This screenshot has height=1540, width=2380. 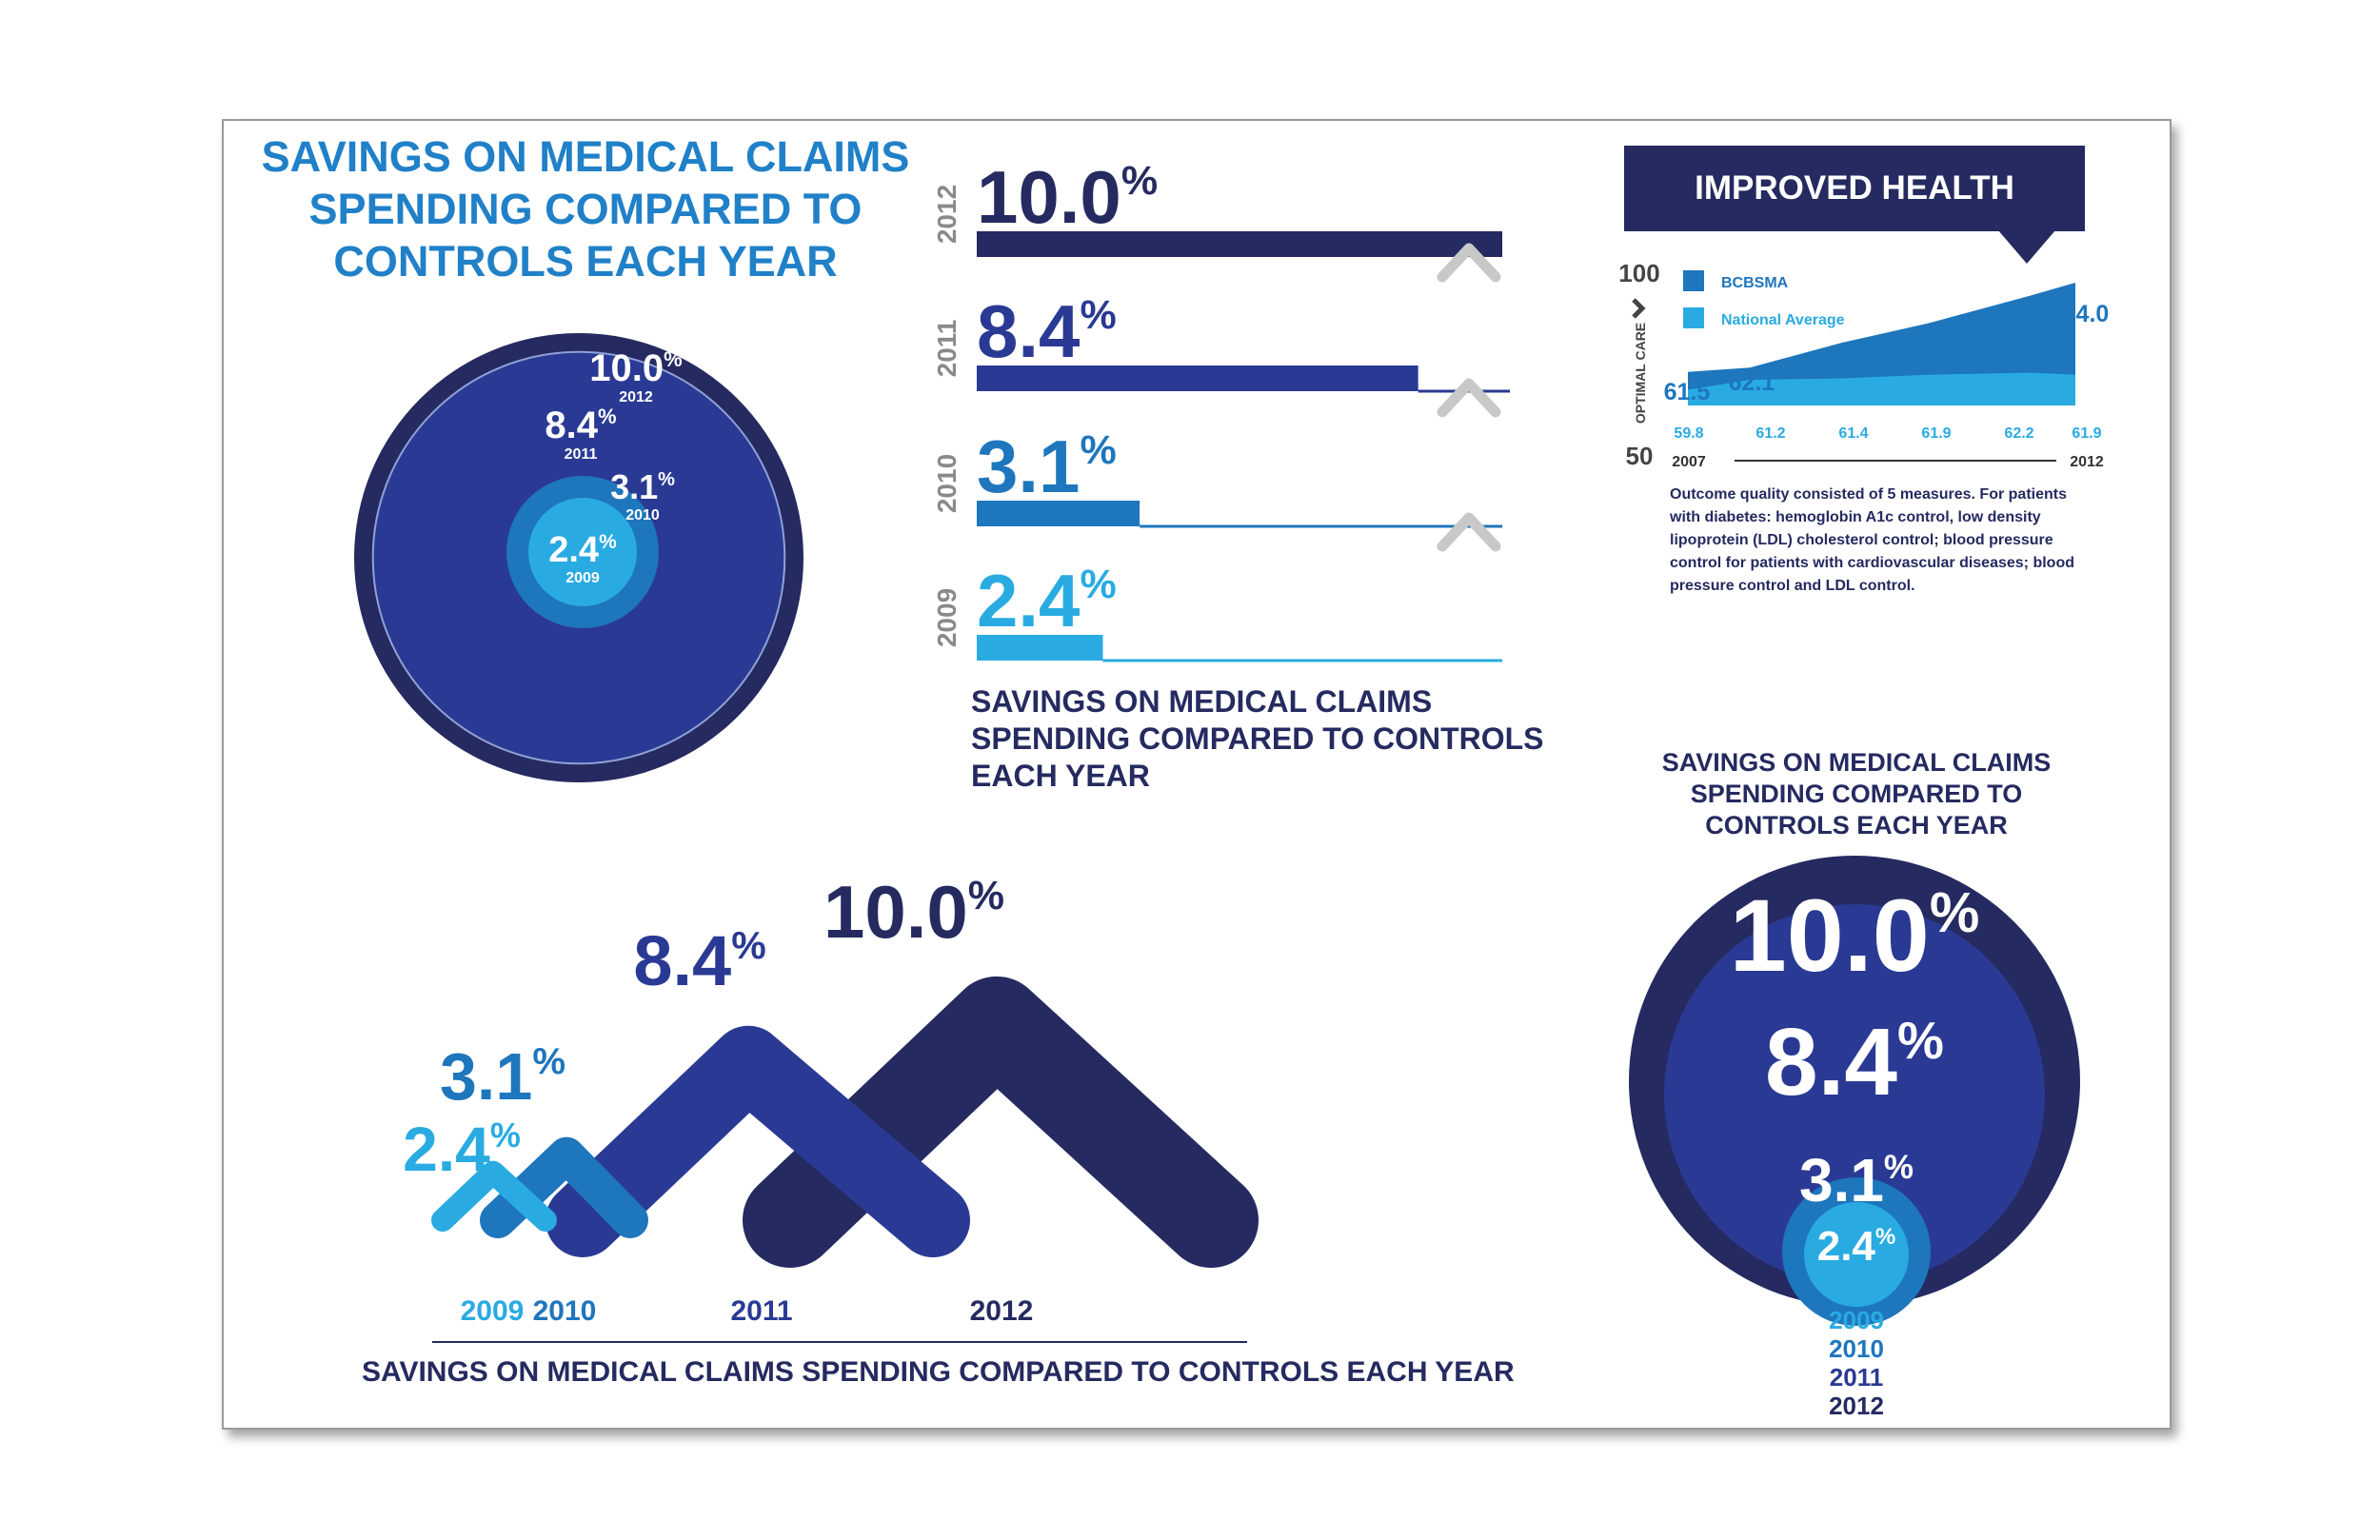 I want to click on bubble-2011, so click(x=1854, y=1094).